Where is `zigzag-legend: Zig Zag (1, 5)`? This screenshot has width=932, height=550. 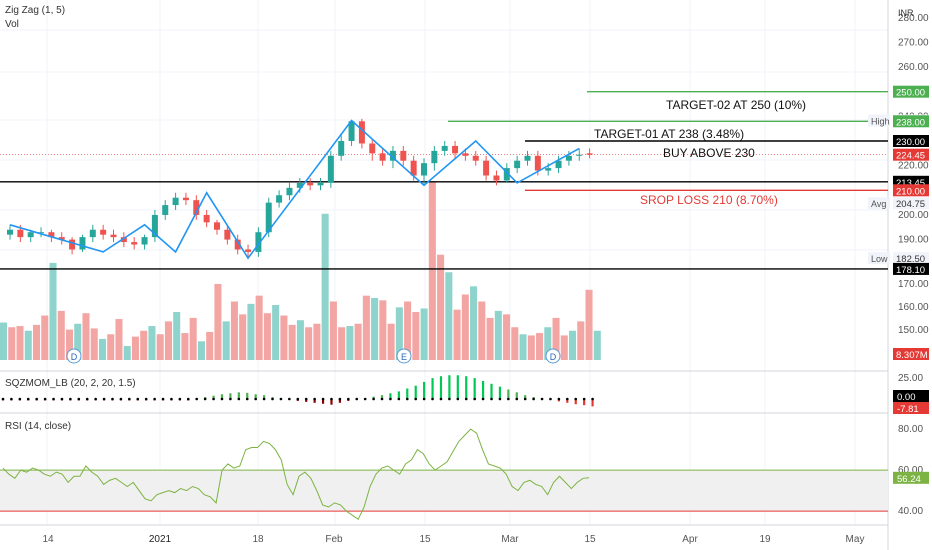 zigzag-legend: Zig Zag (1, 5) is located at coordinates (35, 10).